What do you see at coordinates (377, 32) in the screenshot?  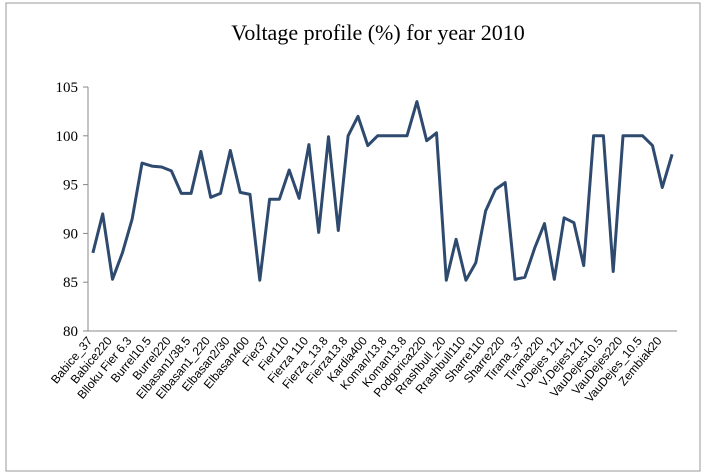 I see `chart-title: Voltage profile (%) for year 2010` at bounding box center [377, 32].